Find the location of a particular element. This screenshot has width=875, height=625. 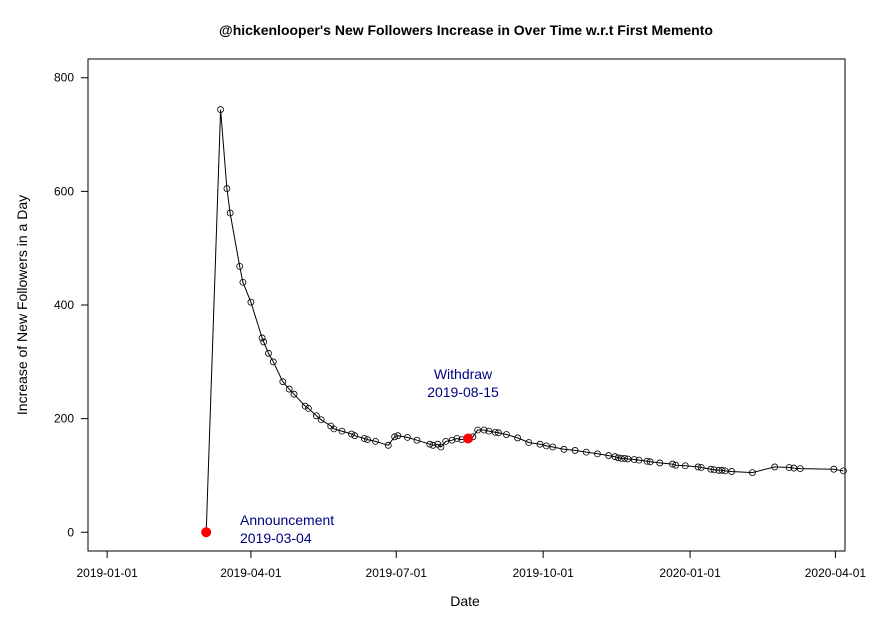

highlight-layer is located at coordinates (337, 485).